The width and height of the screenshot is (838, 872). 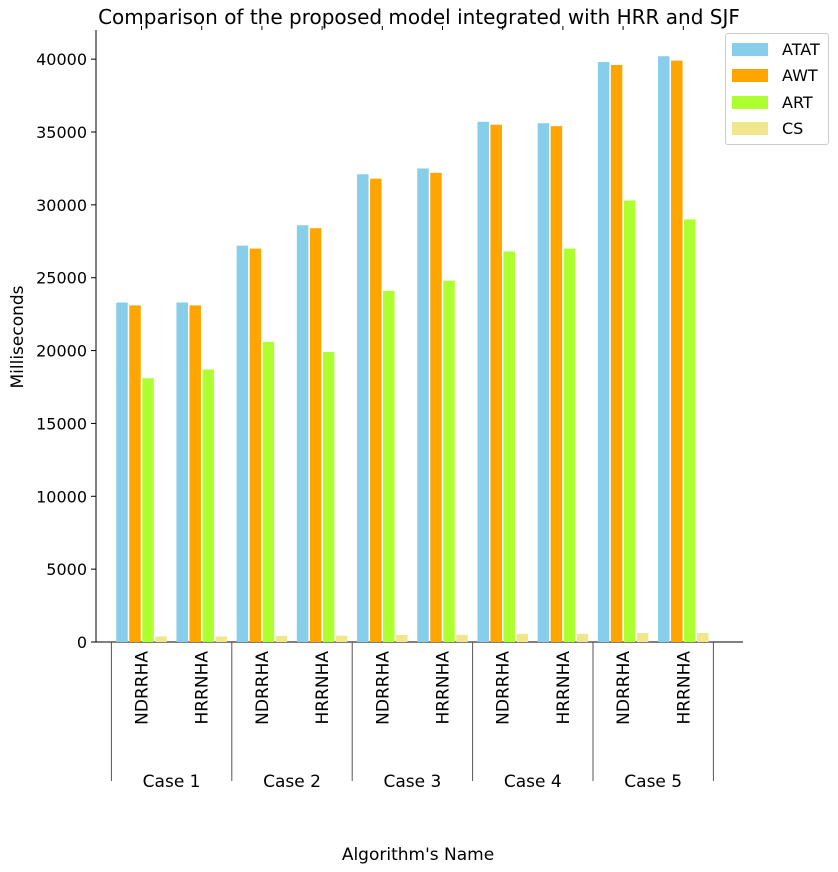 What do you see at coordinates (776, 49) in the screenshot?
I see `legend-item-atat: ATAT` at bounding box center [776, 49].